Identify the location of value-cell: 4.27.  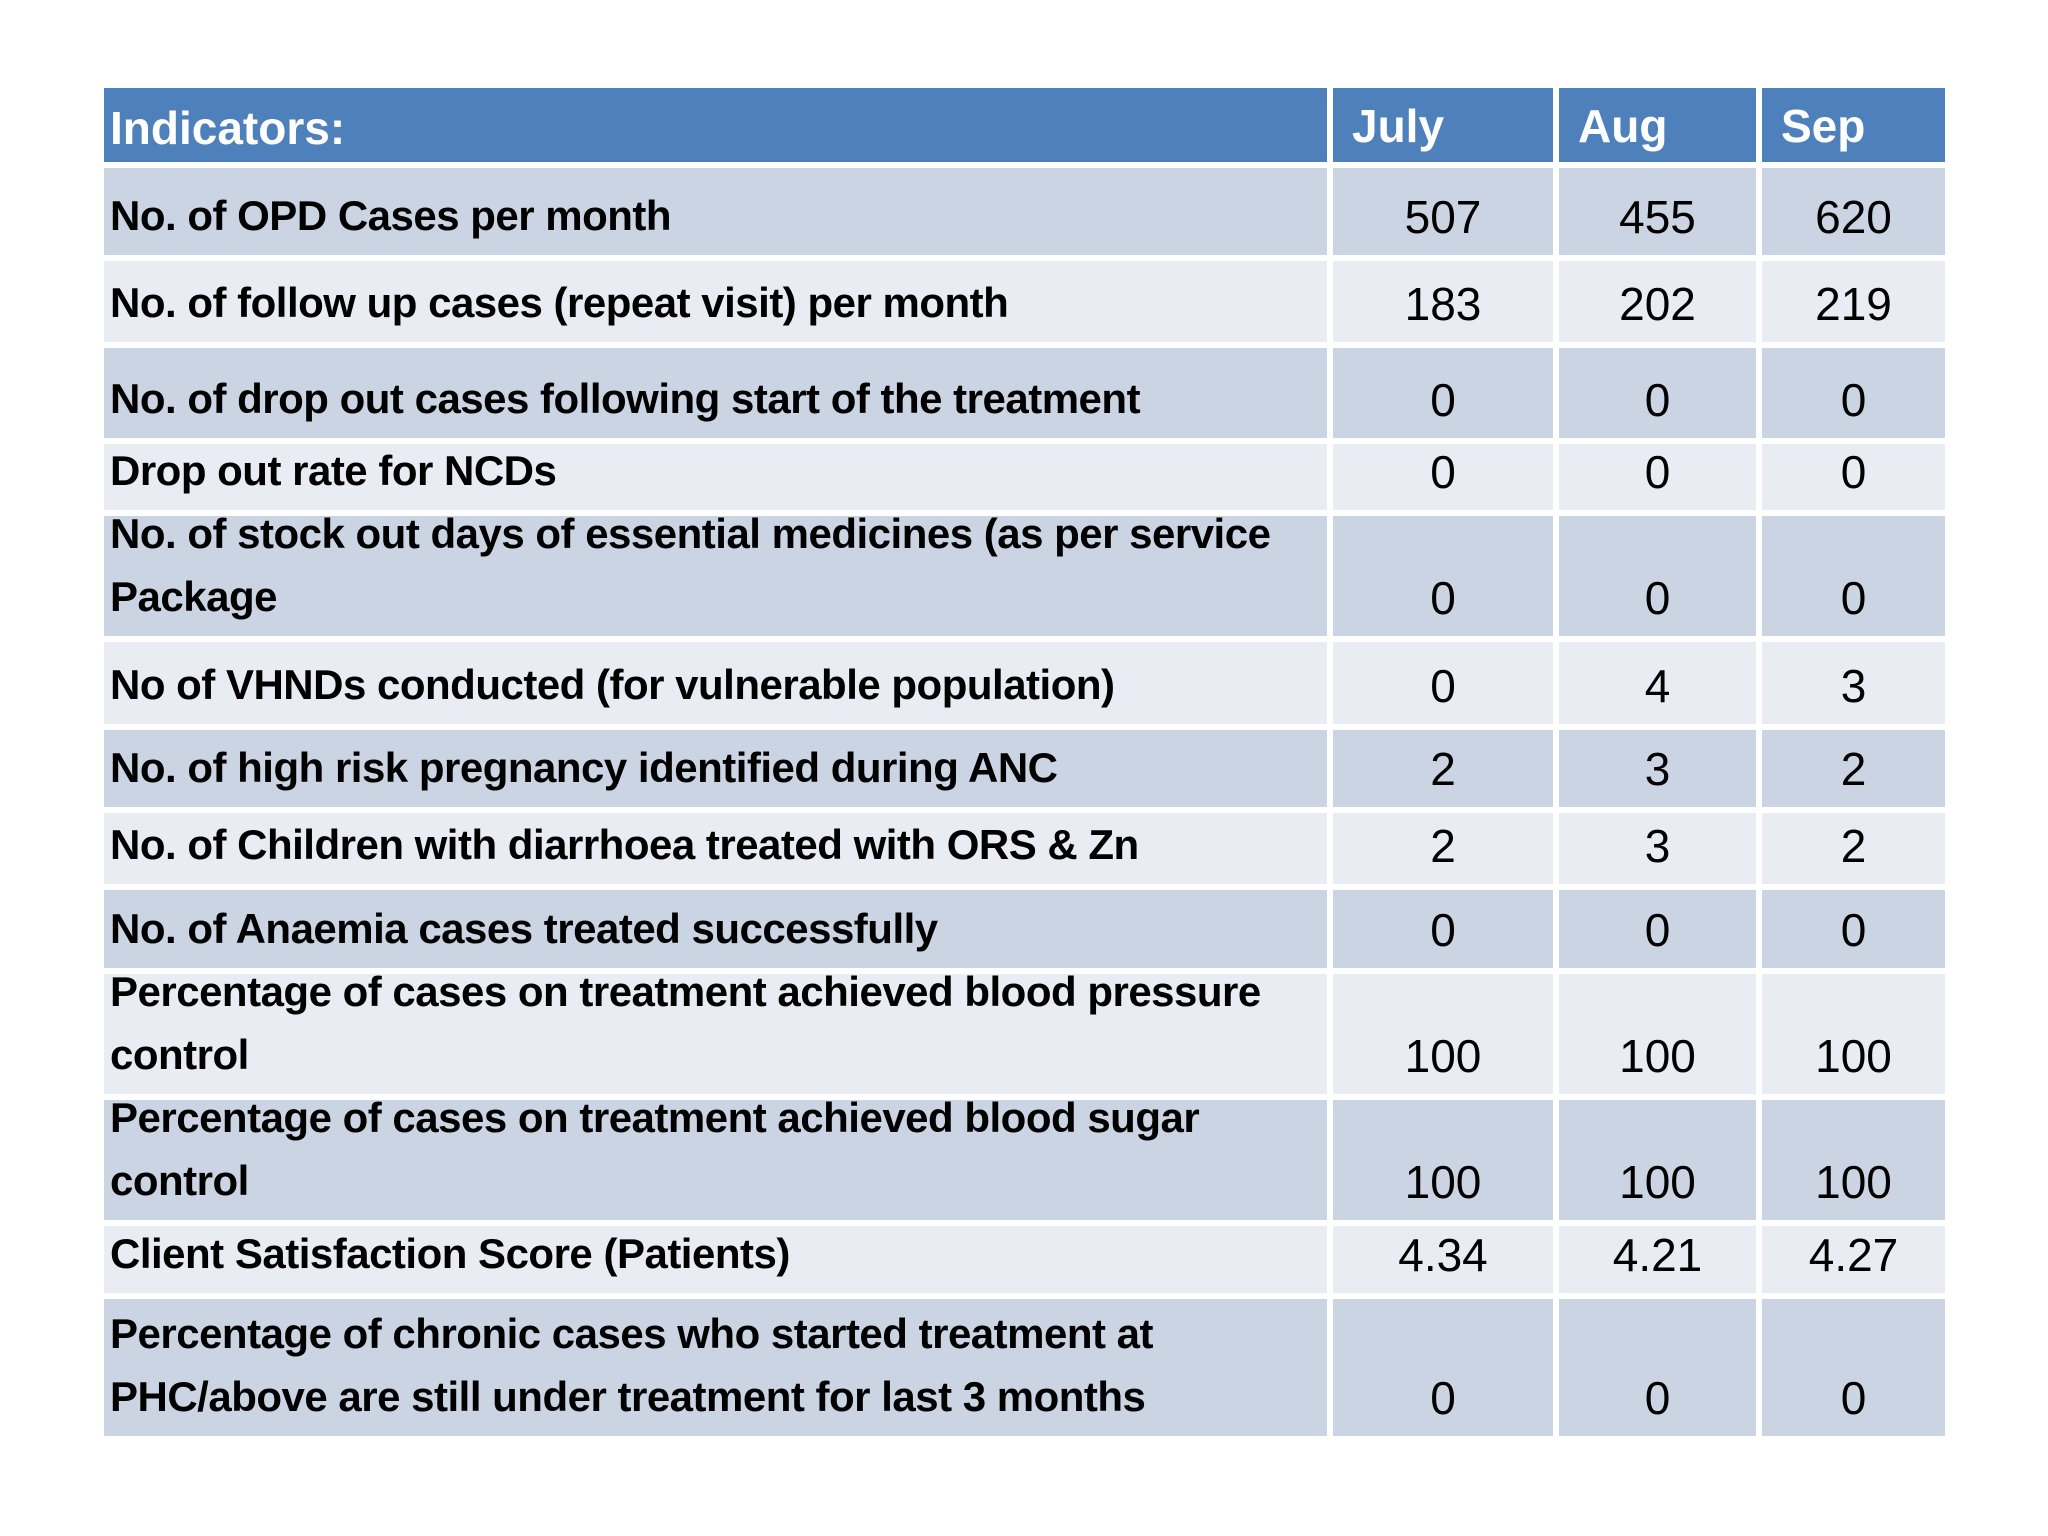
(1853, 1259).